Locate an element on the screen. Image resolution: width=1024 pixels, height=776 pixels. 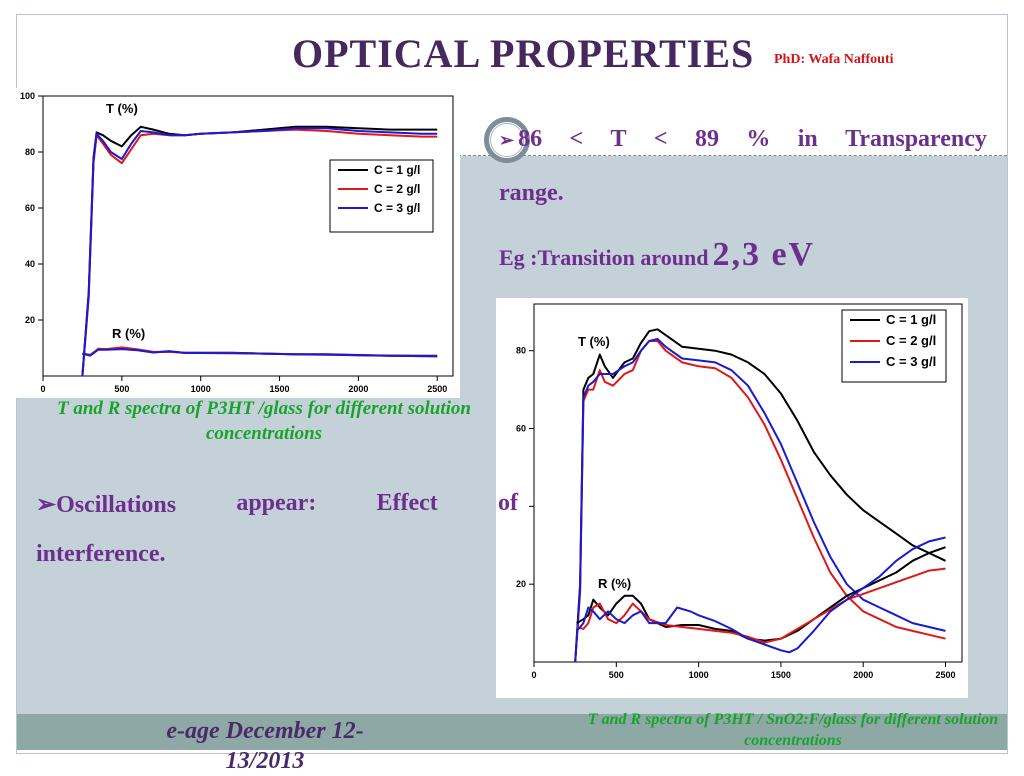
bullet-word: appear: is located at coordinates (276, 503).